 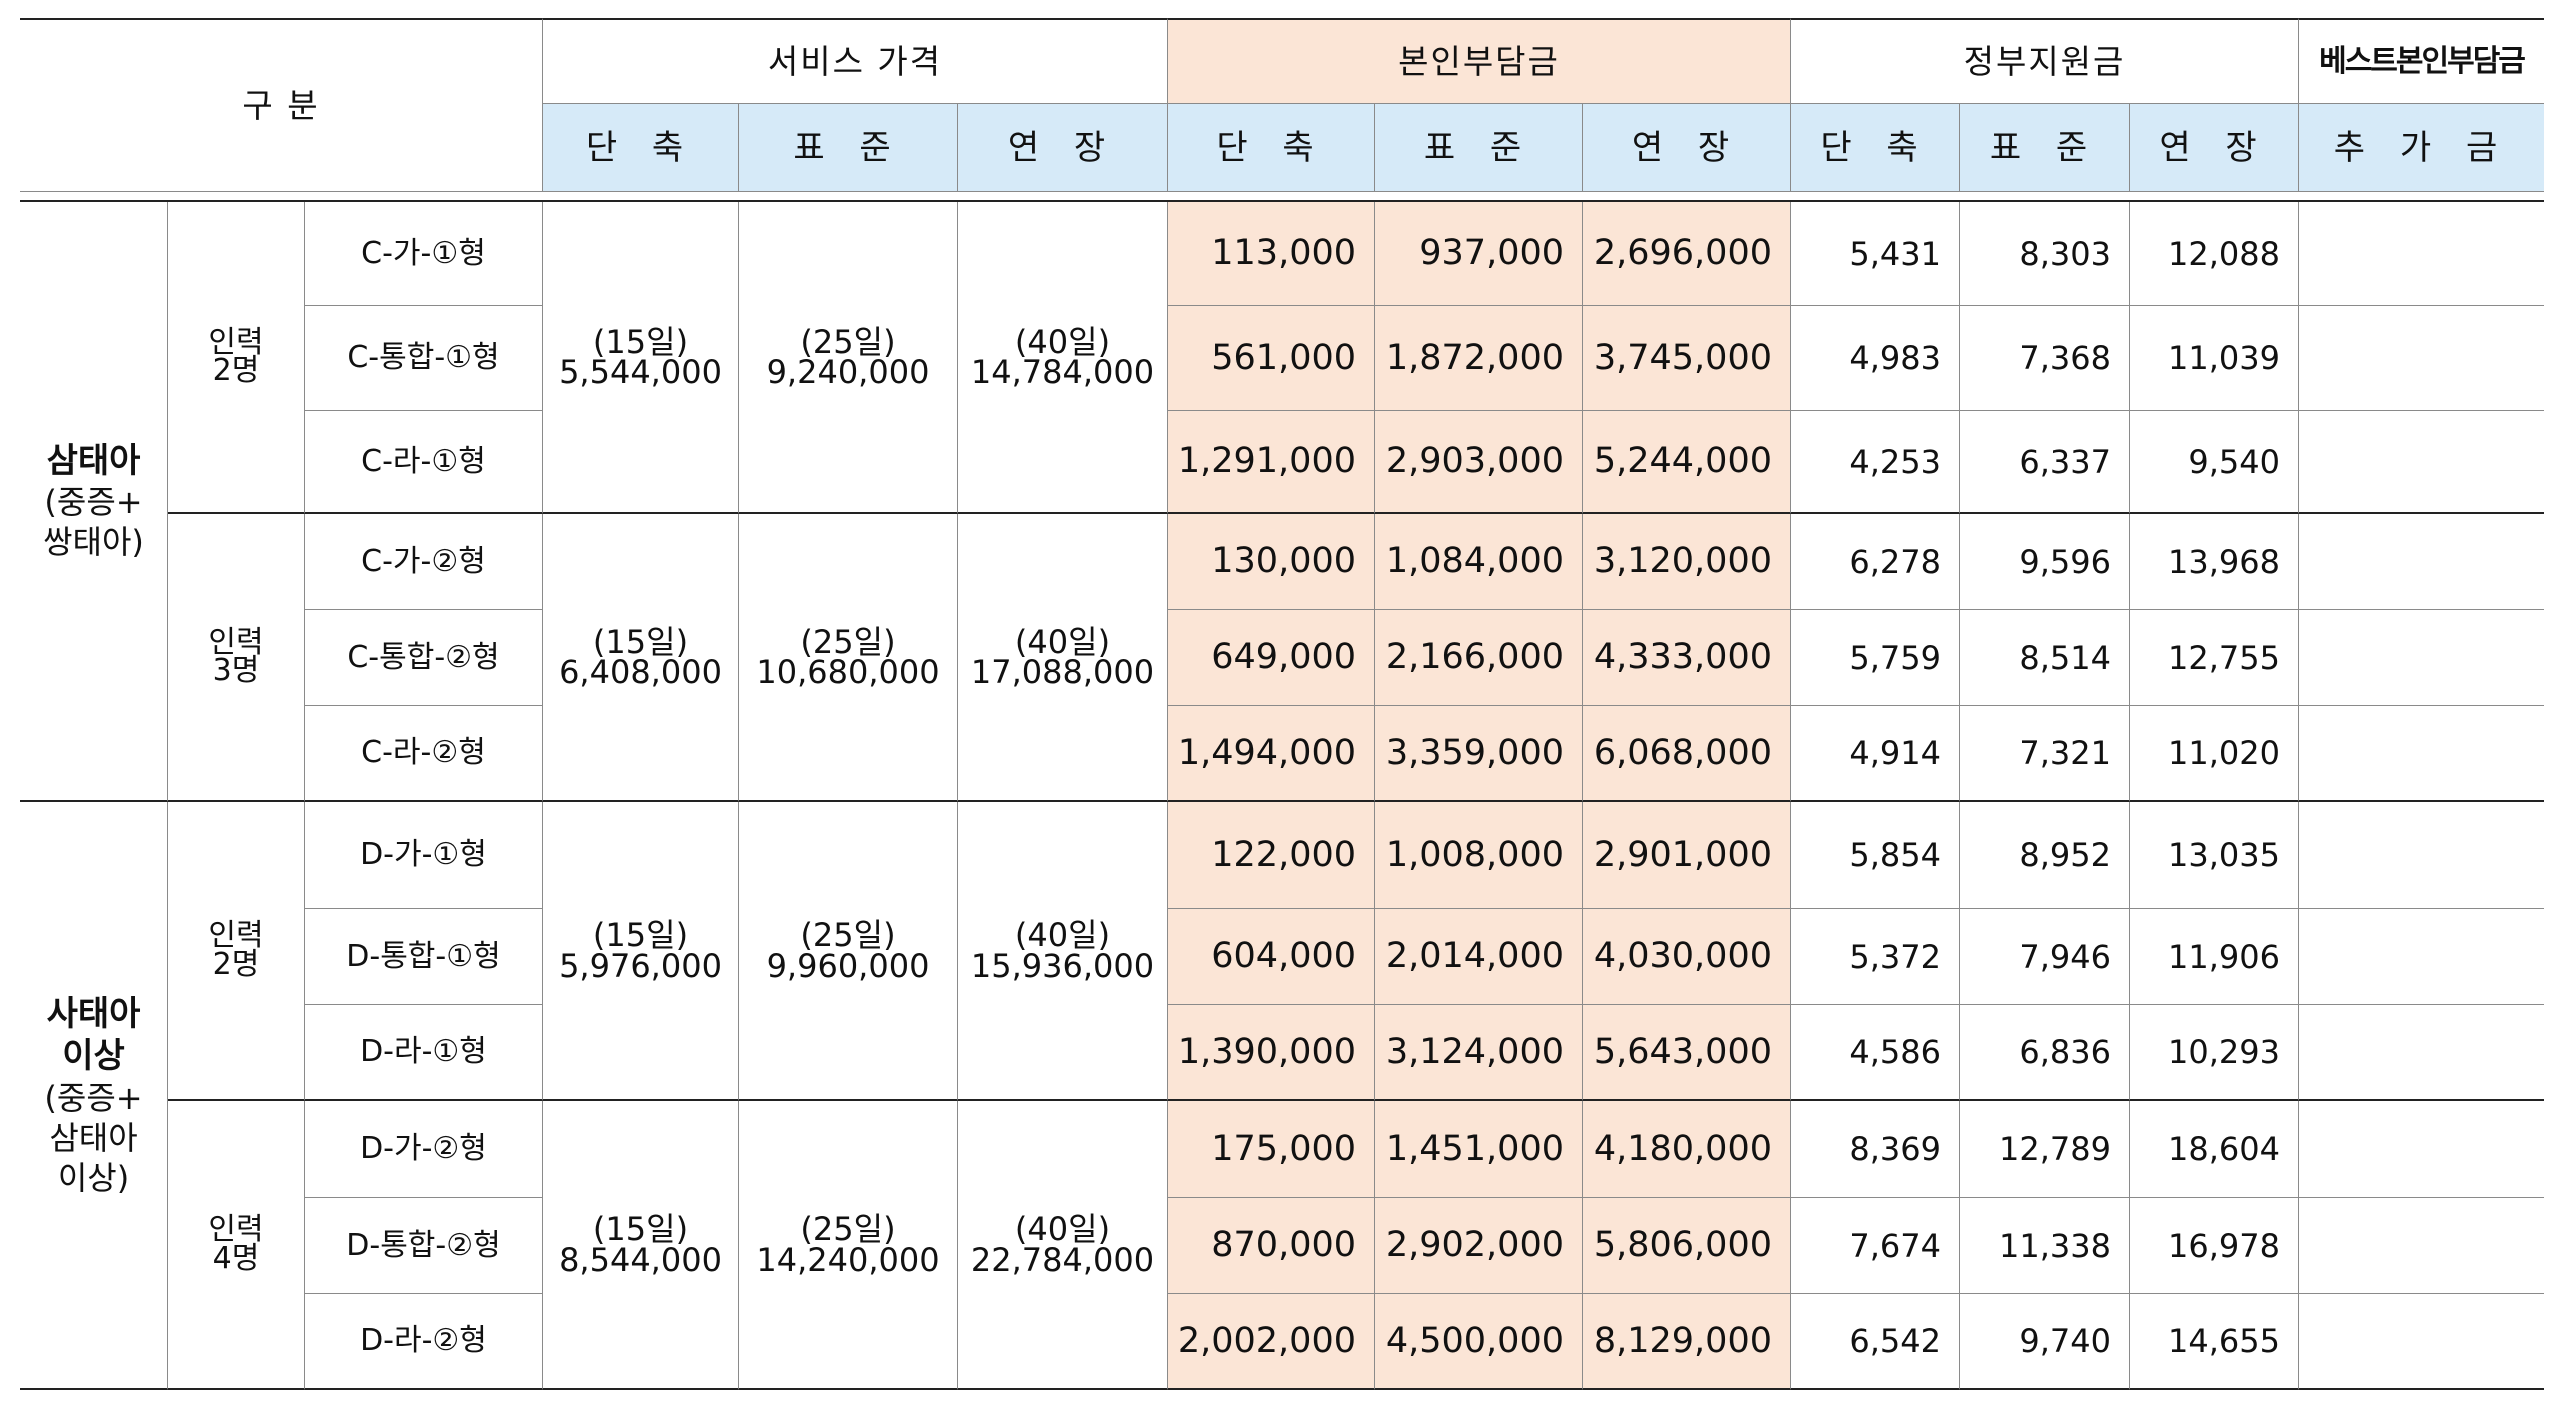 What do you see at coordinates (1271, 254) in the screenshot?
I see `self-short-cell: 113,000` at bounding box center [1271, 254].